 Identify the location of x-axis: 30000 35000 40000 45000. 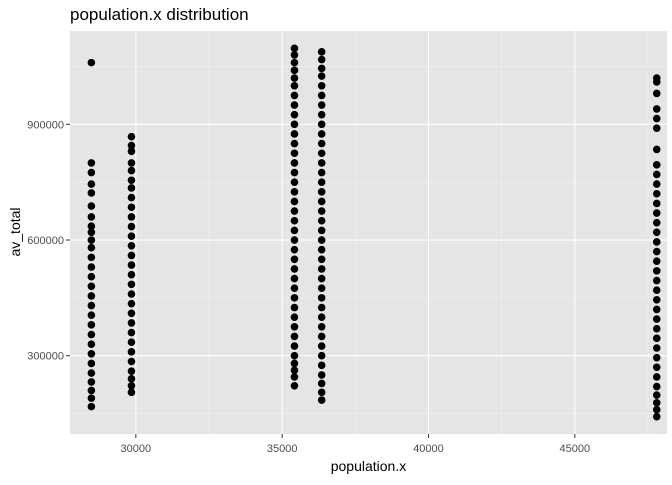
(356, 444).